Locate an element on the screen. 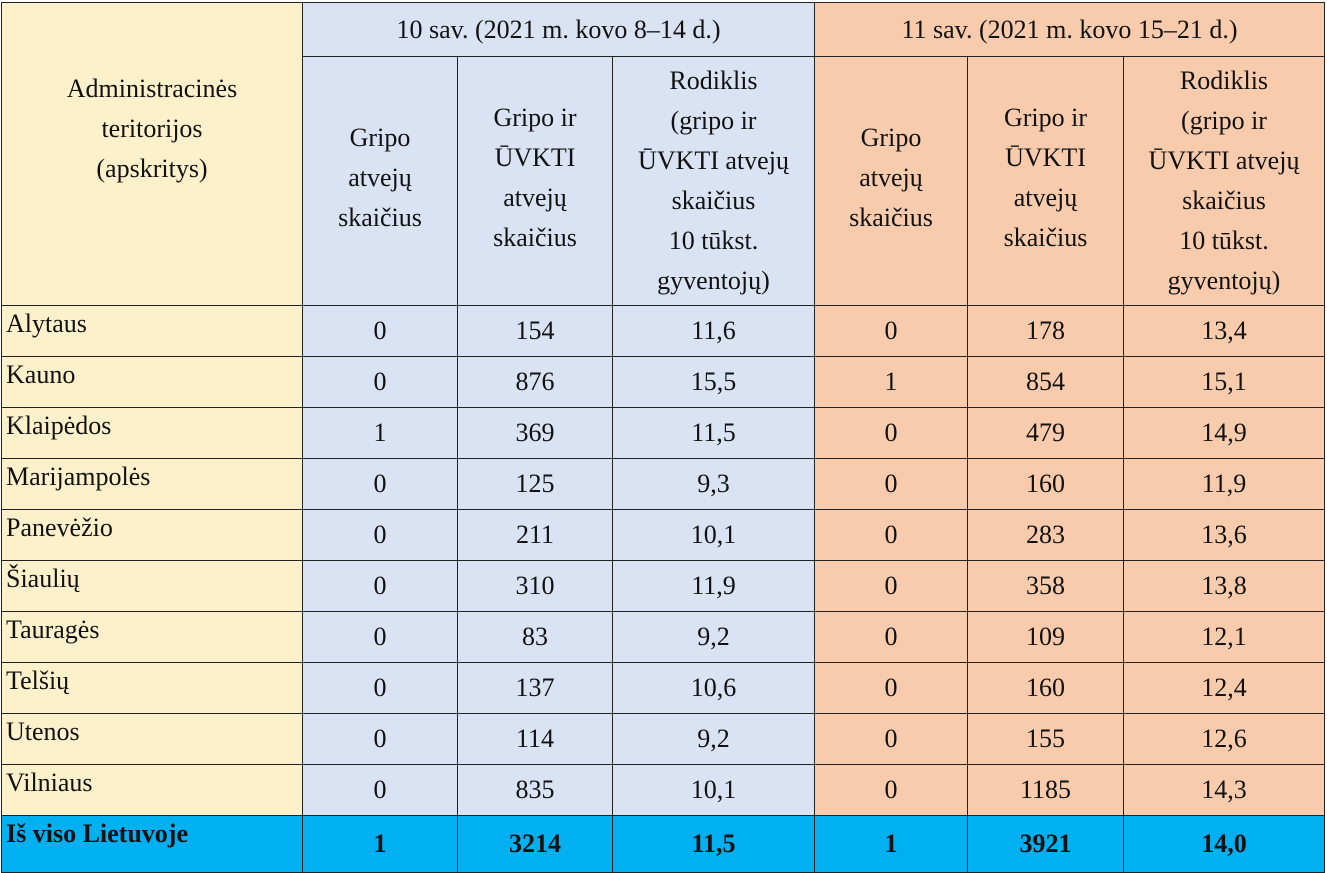  w10-total-cell: 211 is located at coordinates (535, 535).